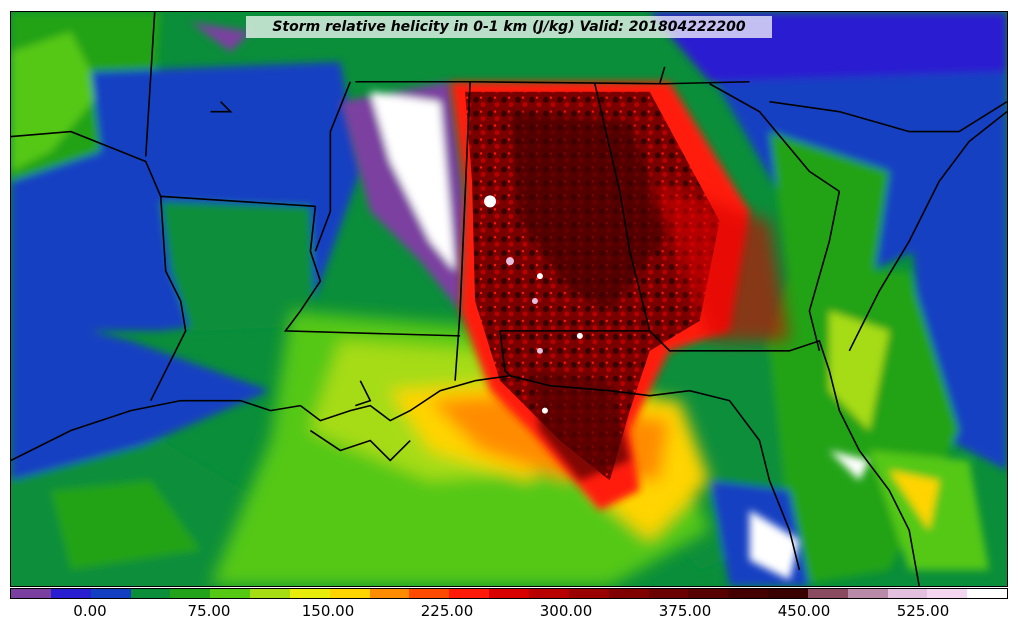  Describe the element at coordinates (328, 611) in the screenshot. I see `colorbar-tick-label: 150.00` at that location.